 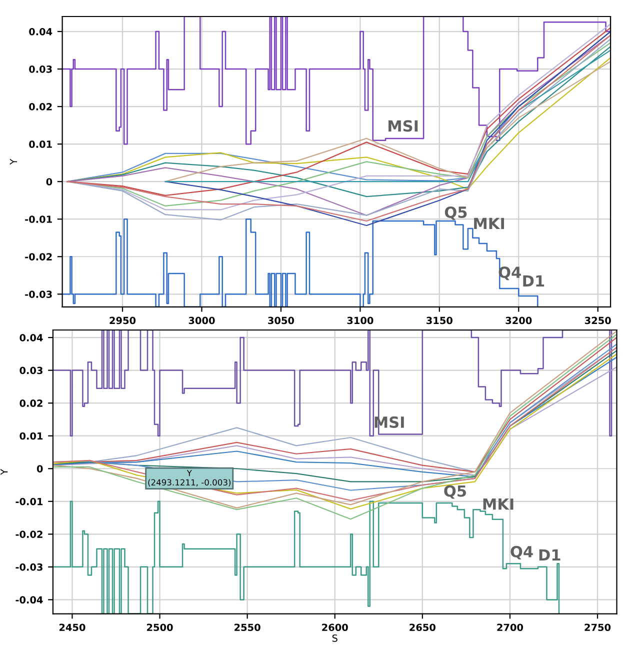 What do you see at coordinates (439, 320) in the screenshot?
I see `x-tick-label: 3150` at bounding box center [439, 320].